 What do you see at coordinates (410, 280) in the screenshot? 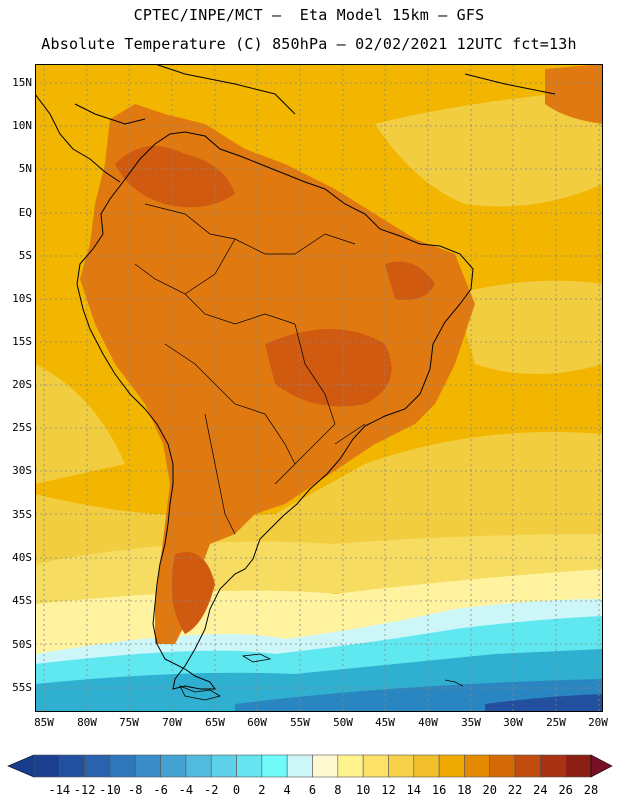
I see `hot-core-northeast` at bounding box center [410, 280].